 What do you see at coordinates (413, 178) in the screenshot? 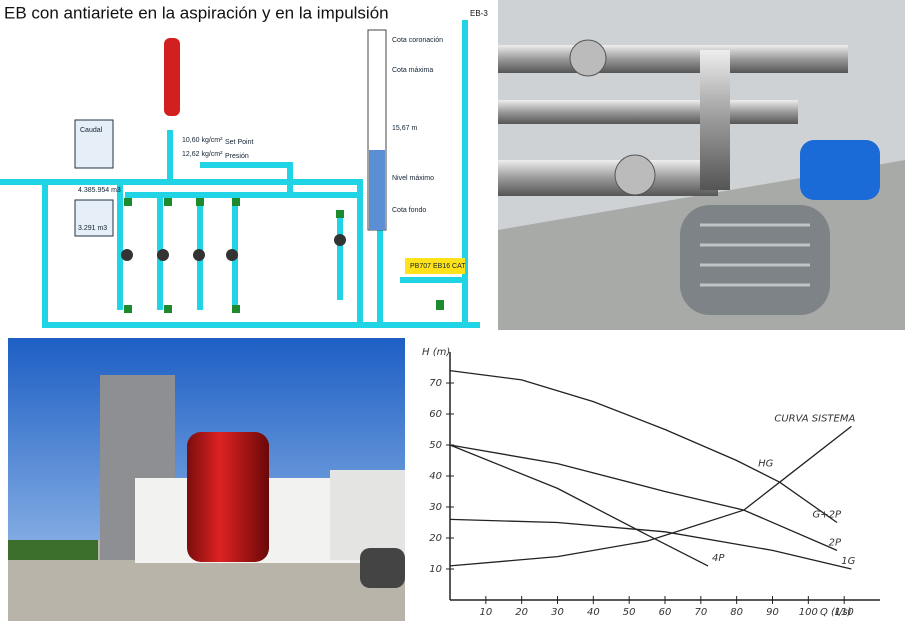
I see `scada-label: Nivel máximo` at bounding box center [413, 178].